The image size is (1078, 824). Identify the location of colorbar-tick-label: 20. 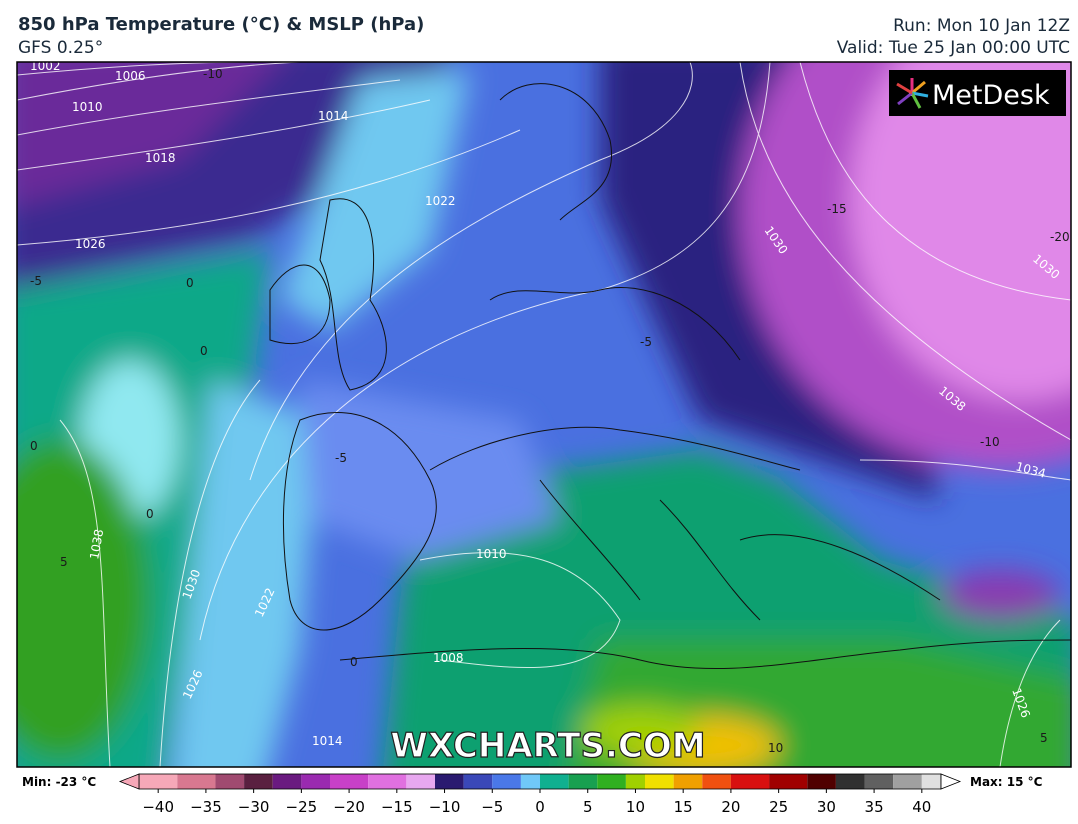
(730, 807).